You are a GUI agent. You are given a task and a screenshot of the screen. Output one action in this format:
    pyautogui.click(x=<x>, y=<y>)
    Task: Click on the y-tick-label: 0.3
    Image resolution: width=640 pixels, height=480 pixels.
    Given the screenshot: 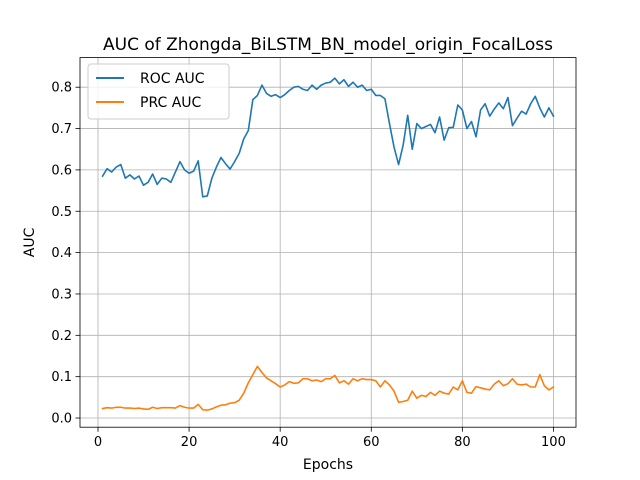 What is the action you would take?
    pyautogui.click(x=61, y=294)
    